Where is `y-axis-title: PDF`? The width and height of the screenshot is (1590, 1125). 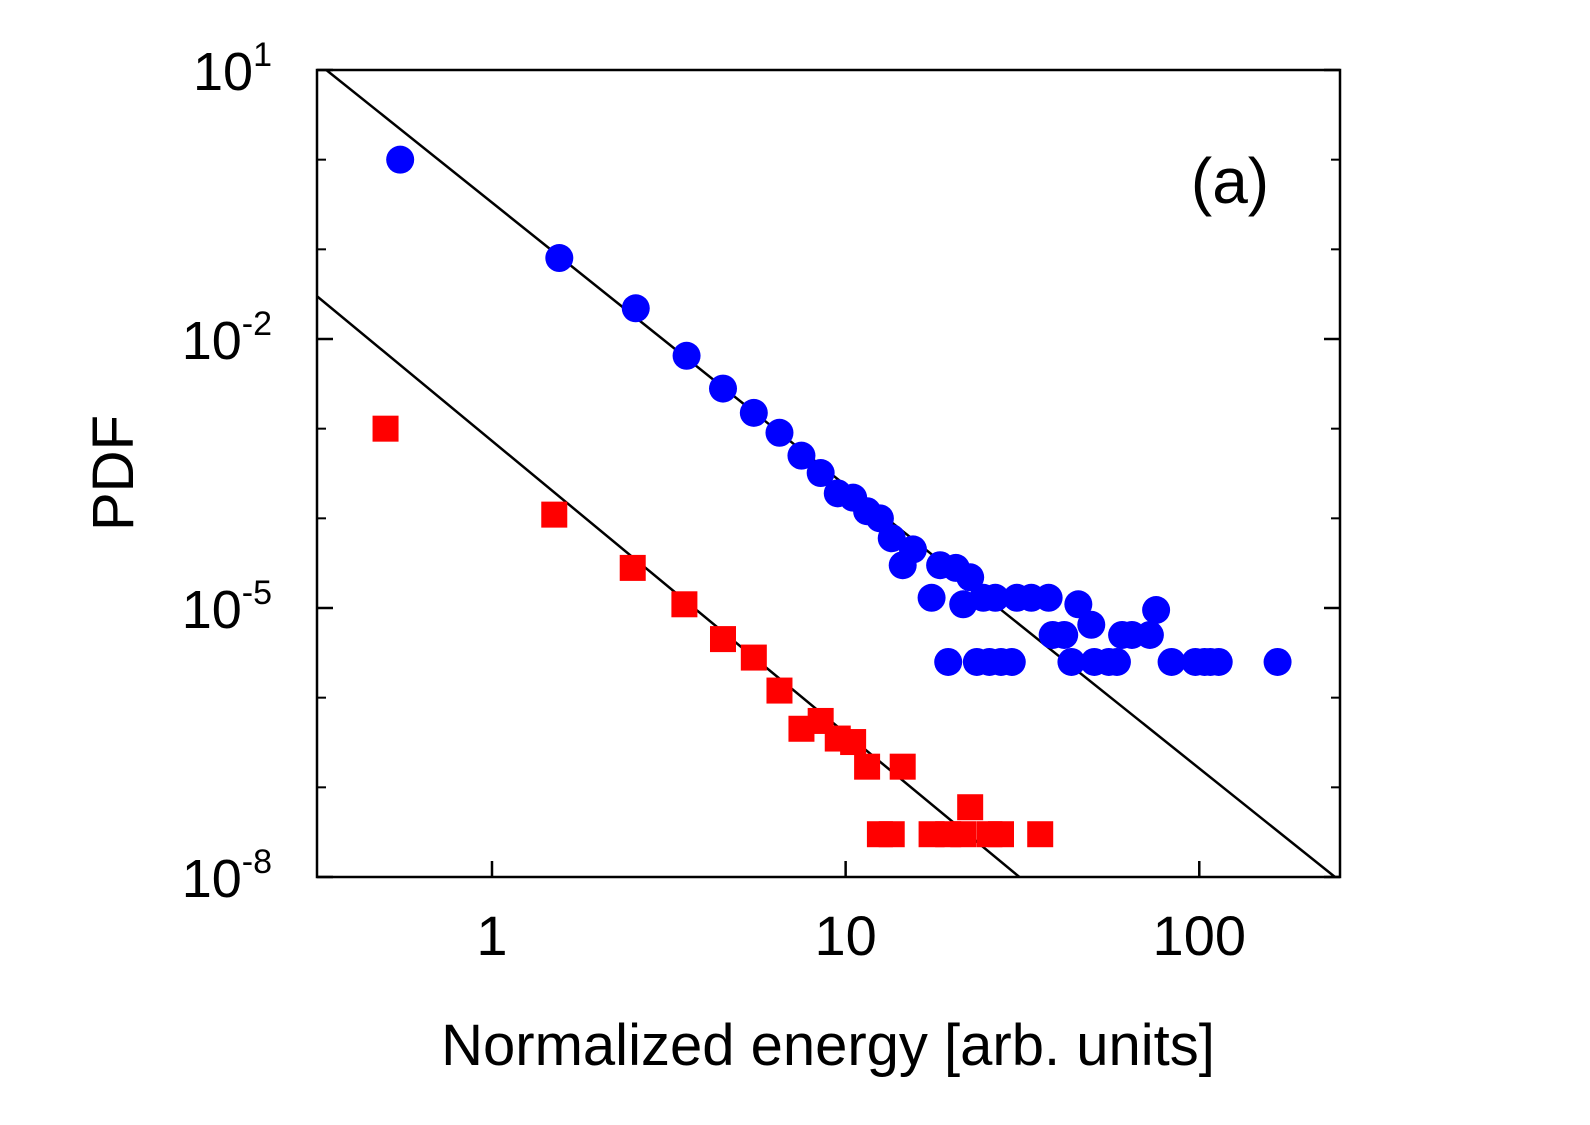
y-axis-title: PDF is located at coordinates (113, 473).